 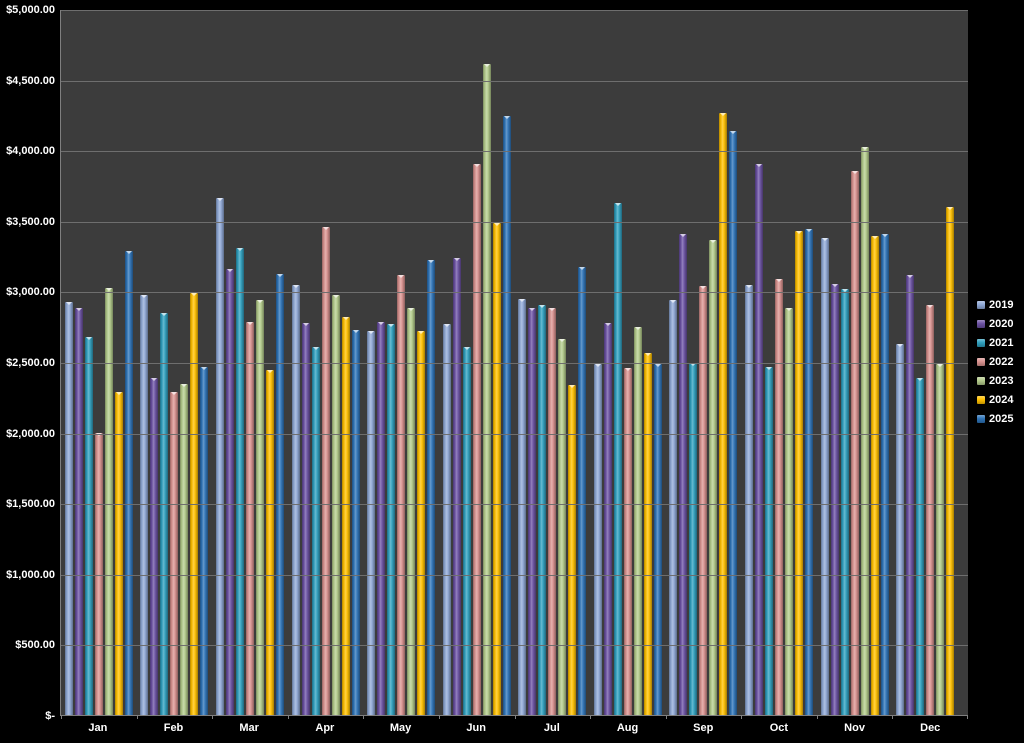 What do you see at coordinates (88, 526) in the screenshot?
I see `bar-2021-jan` at bounding box center [88, 526].